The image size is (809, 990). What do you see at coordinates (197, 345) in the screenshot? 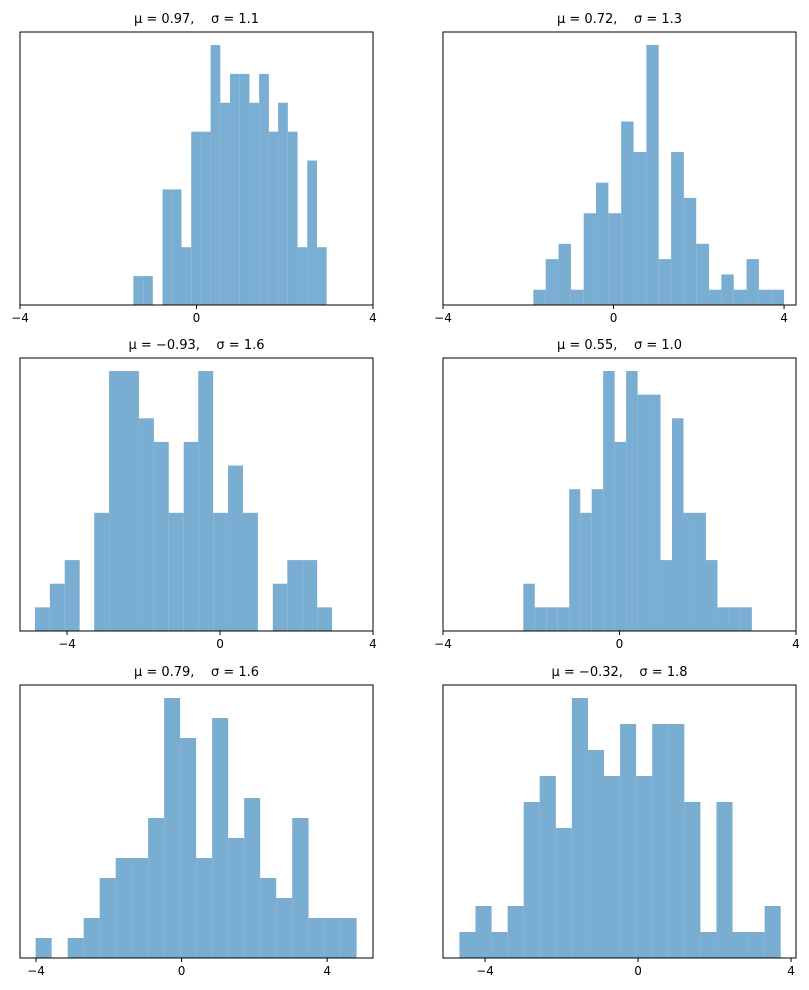
I see `subplot-title: μ = −0.93, σ = 1.6` at bounding box center [197, 345].